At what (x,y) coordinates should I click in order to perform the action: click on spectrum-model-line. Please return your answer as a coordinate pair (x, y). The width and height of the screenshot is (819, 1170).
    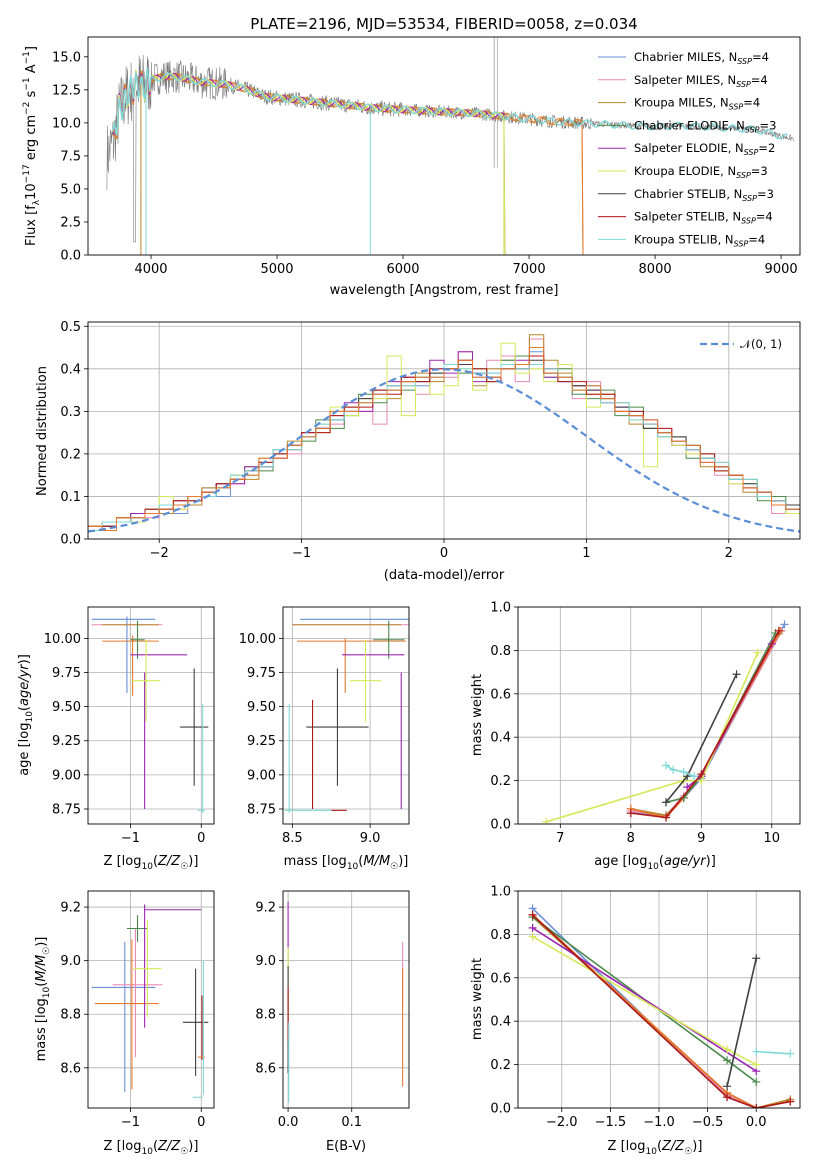
    Looking at the image, I should click on (450, 103).